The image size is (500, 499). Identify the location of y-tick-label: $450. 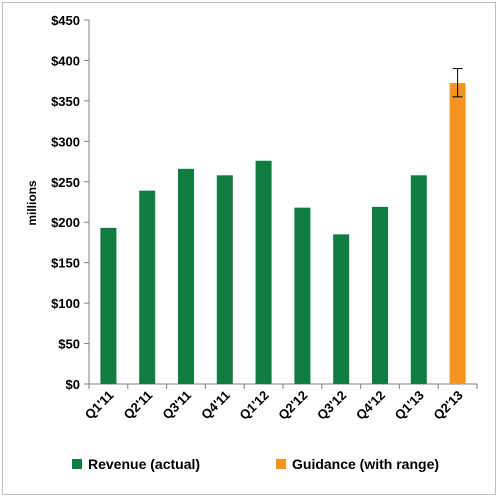
(65, 20).